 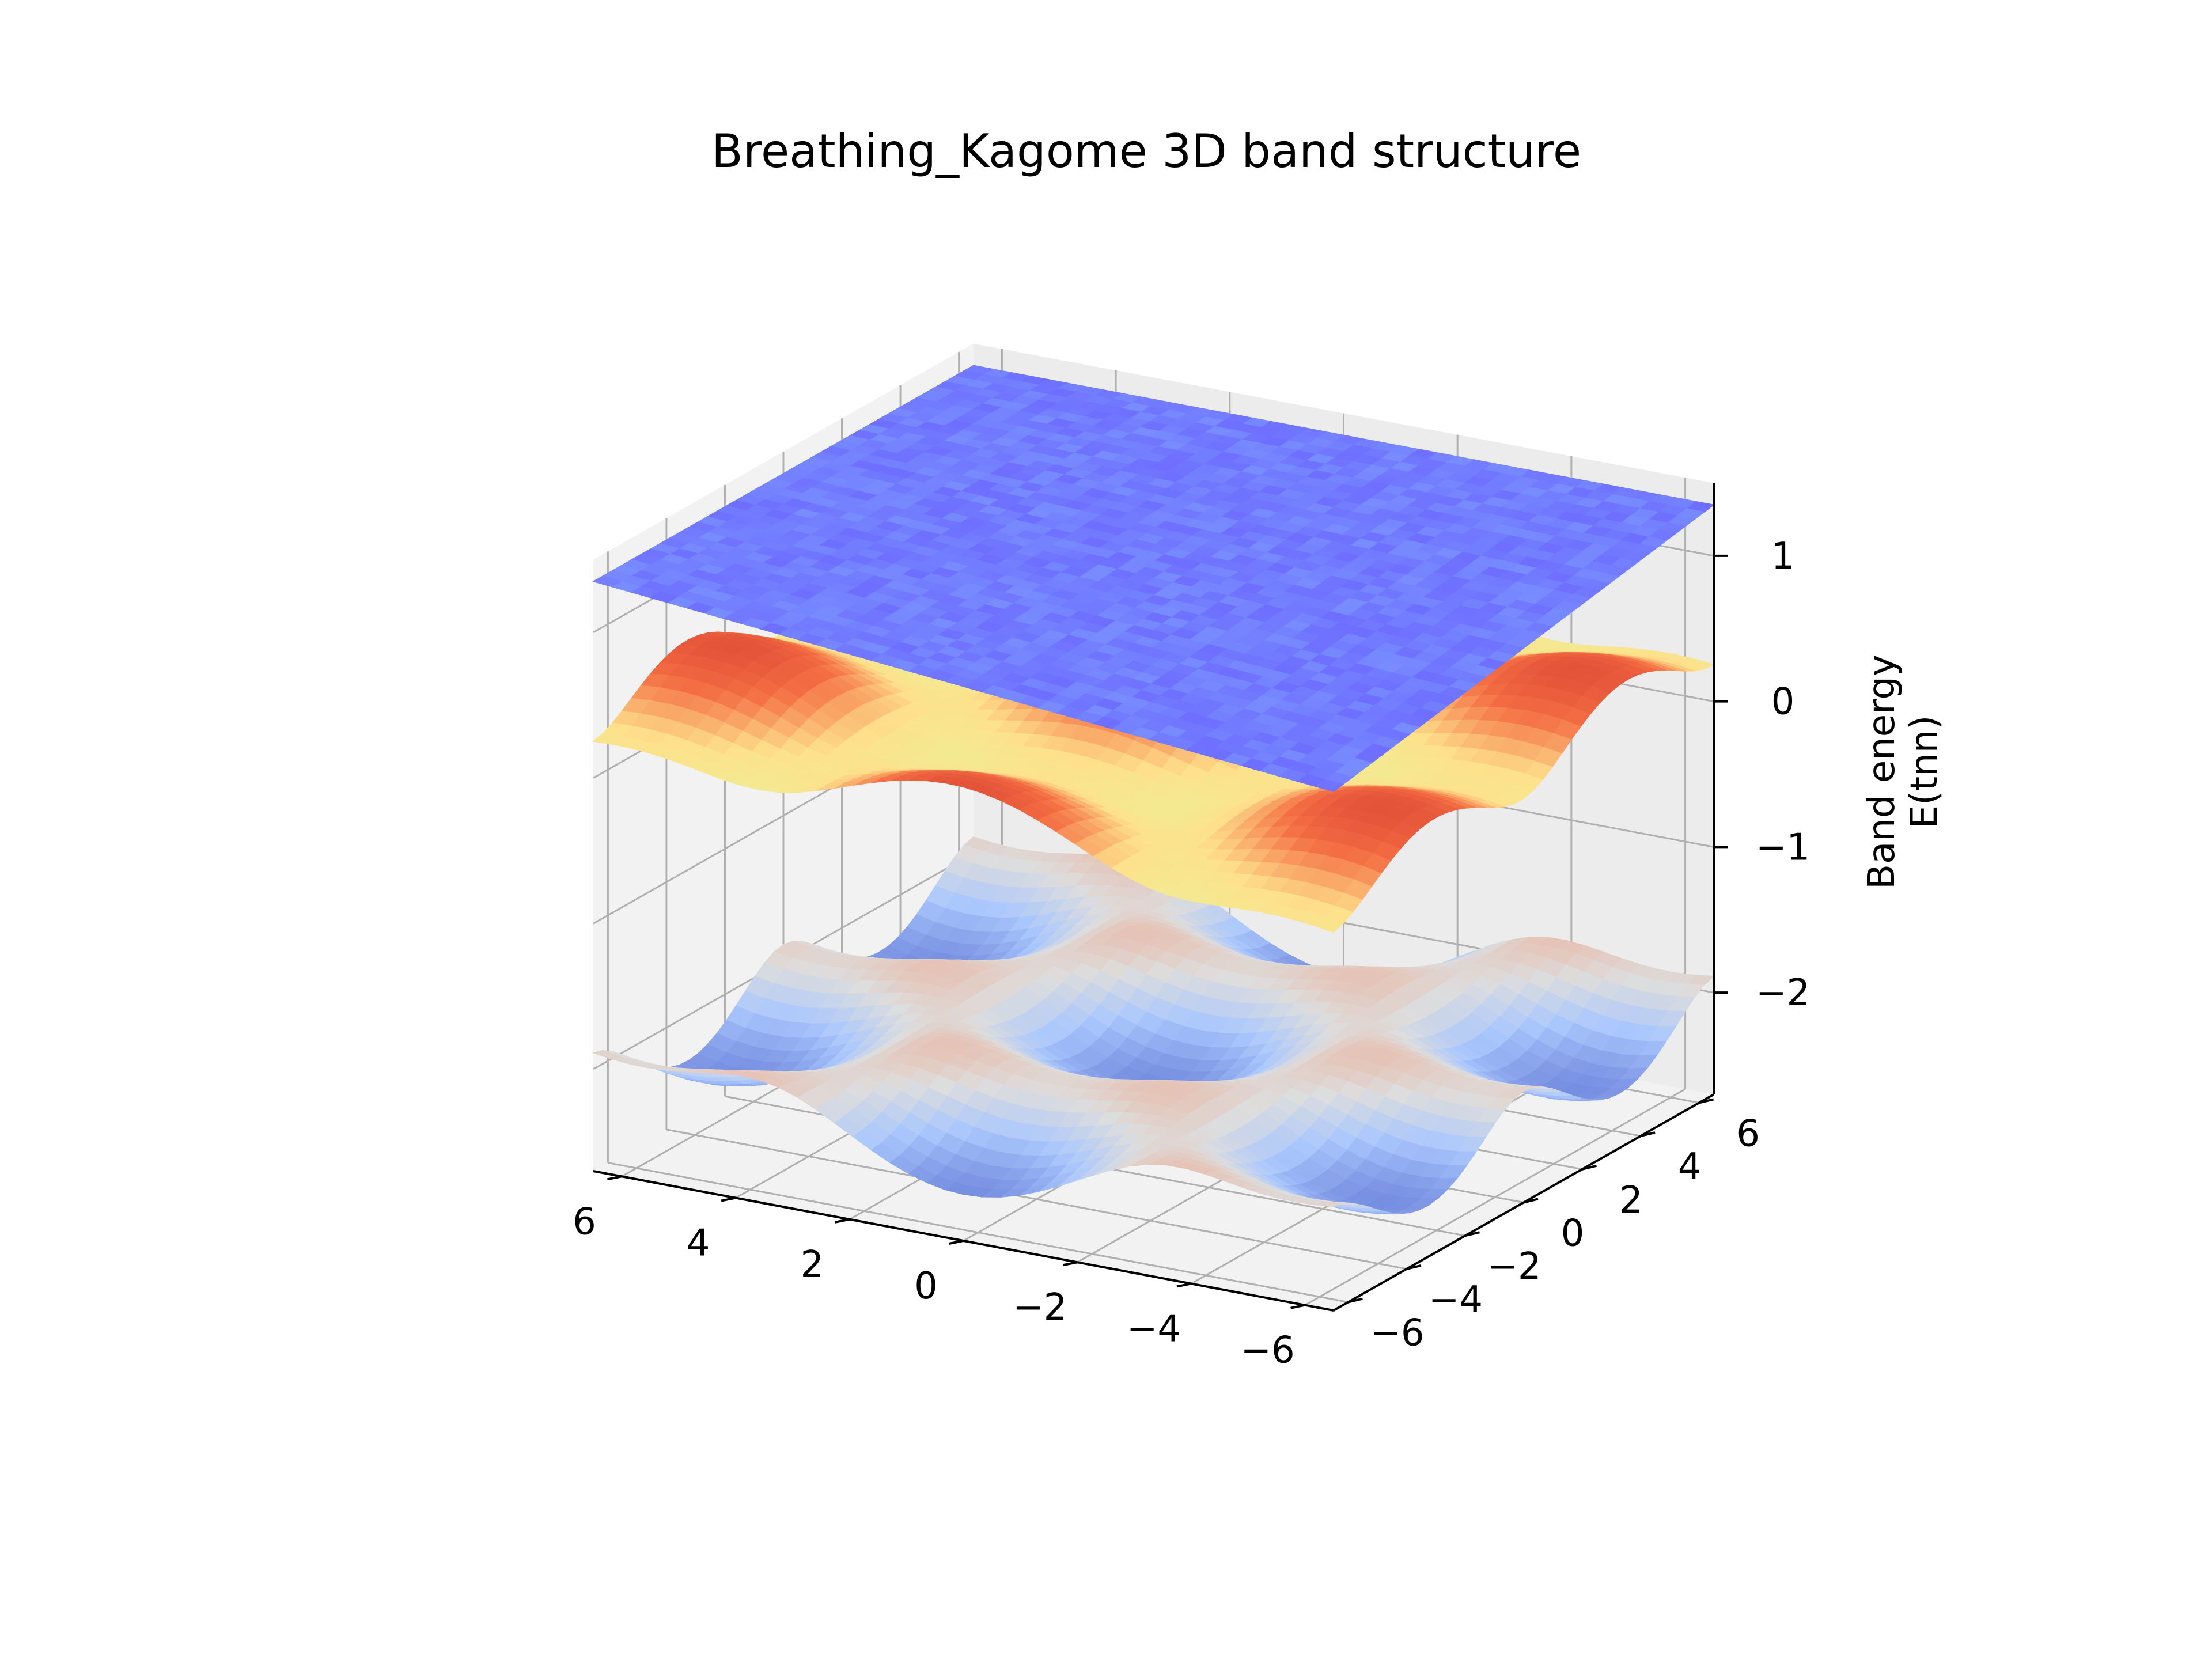 I want to click on x-tick-label: −2, so click(x=1040, y=1307).